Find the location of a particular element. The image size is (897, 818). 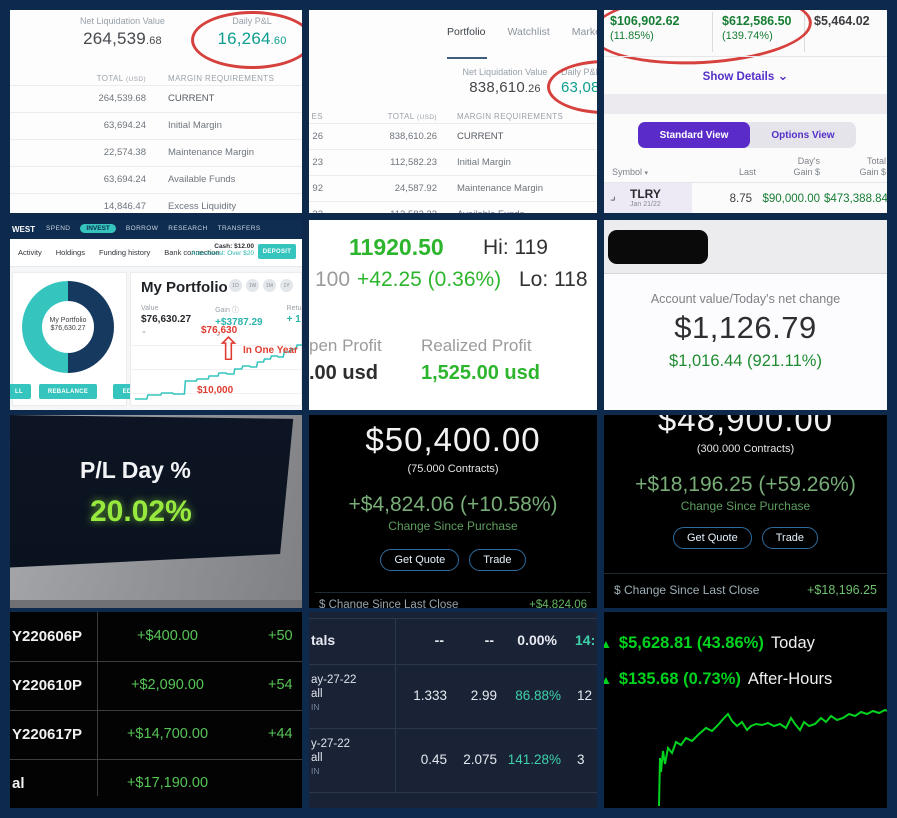

rebalance-button: REBALANCE is located at coordinates (68, 391).